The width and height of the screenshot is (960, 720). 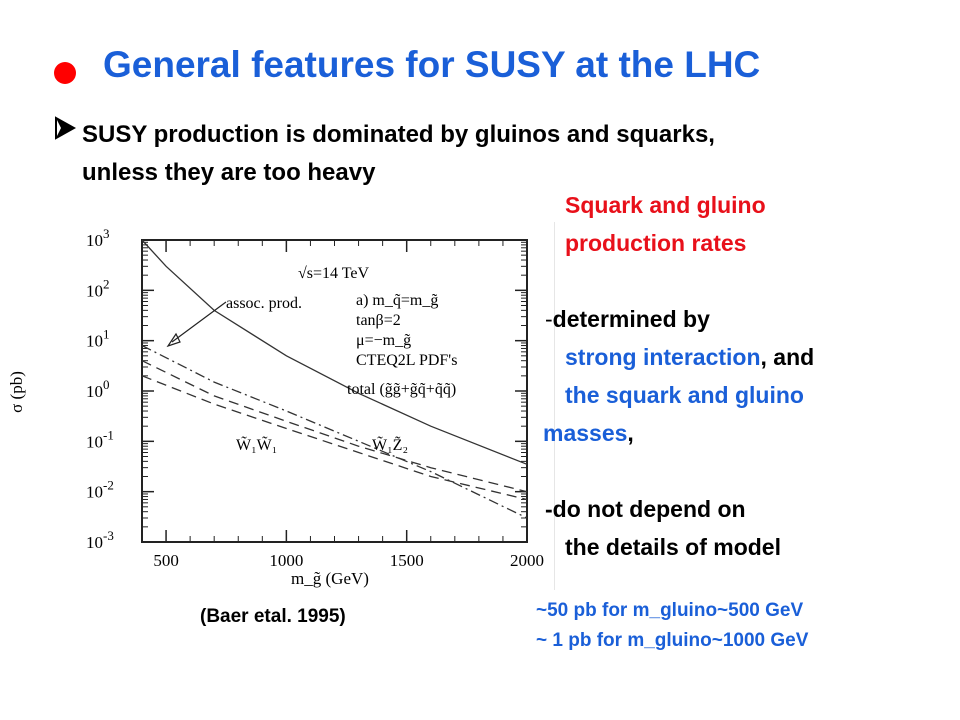 I want to click on annotation-case: a) m_q̃=m_g̃, so click(x=397, y=300).